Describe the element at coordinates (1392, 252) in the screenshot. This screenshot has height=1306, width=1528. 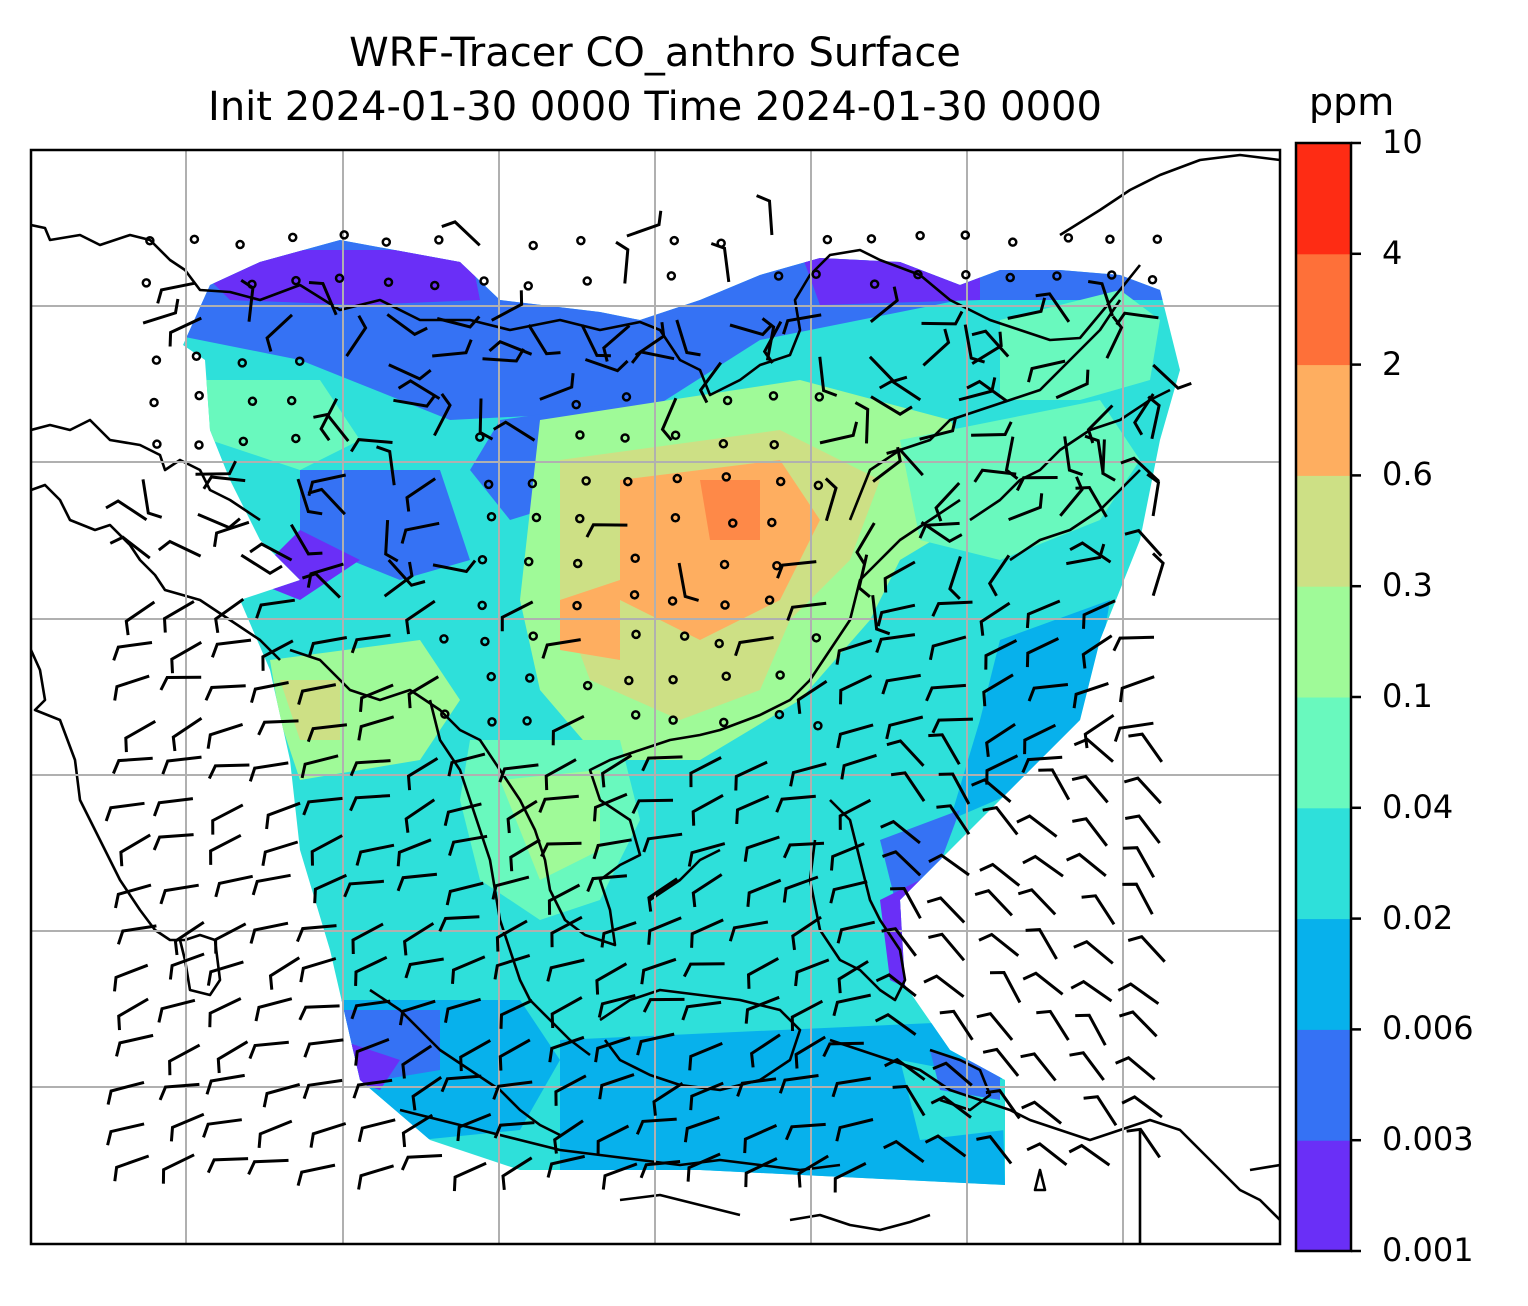
I see `colorbar-tick-label: 4` at that location.